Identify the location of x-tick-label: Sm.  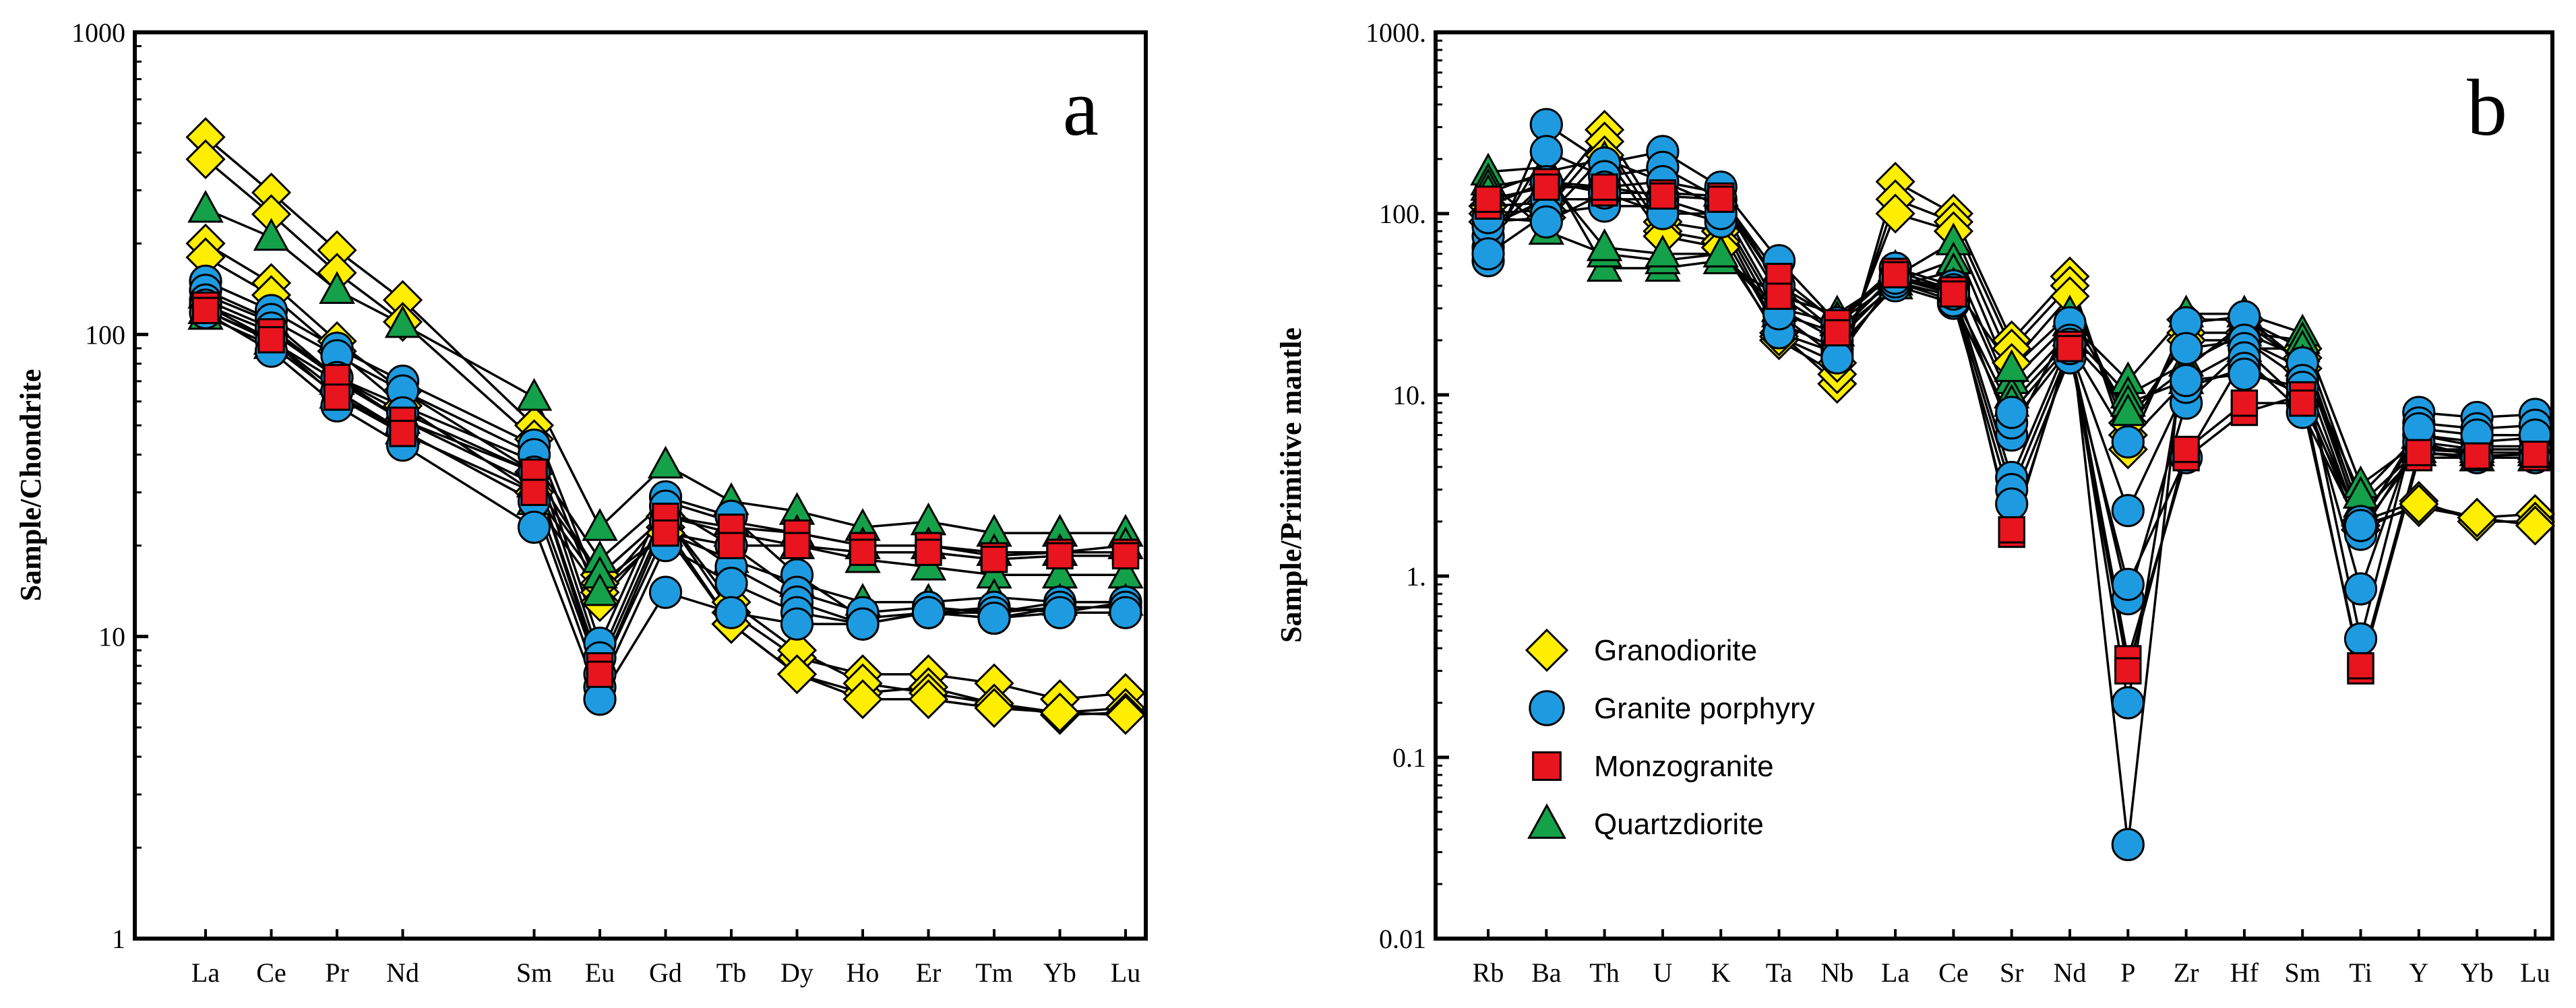
(2303, 972).